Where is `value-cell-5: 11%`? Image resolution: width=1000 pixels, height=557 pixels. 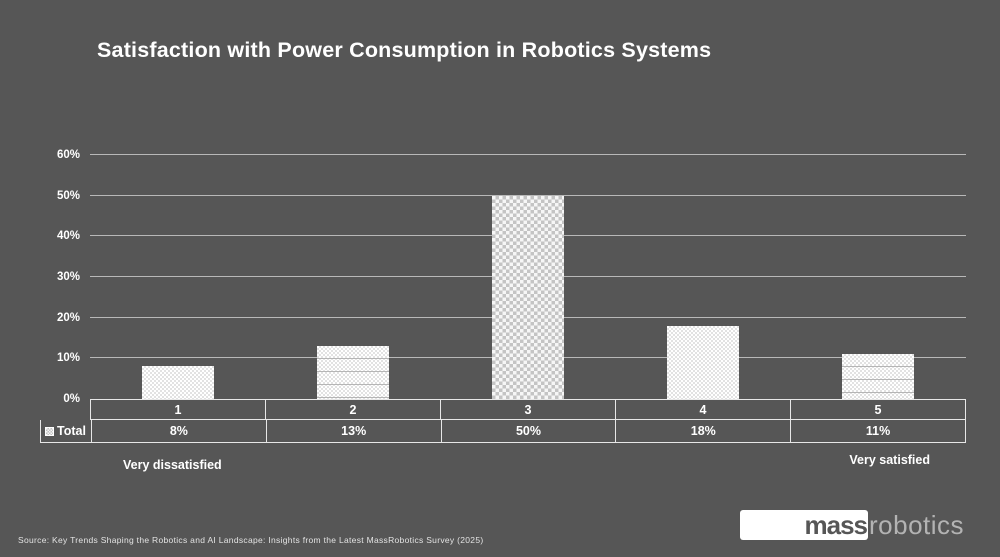
value-cell-5: 11% is located at coordinates (877, 431).